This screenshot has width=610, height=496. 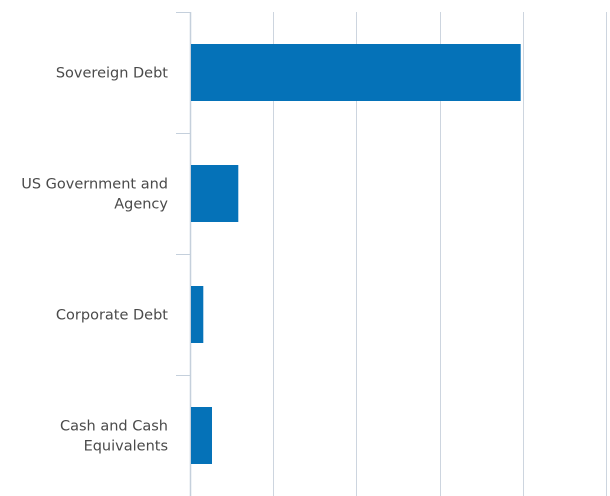 I want to click on category-label-line: Agency, so click(x=141, y=205).